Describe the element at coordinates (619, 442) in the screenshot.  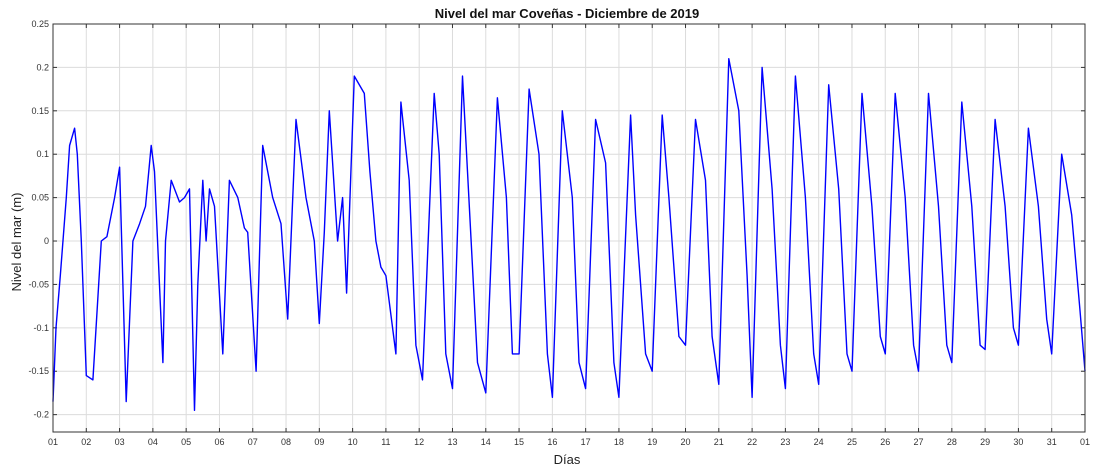
I see `x-tick-label: 18` at that location.